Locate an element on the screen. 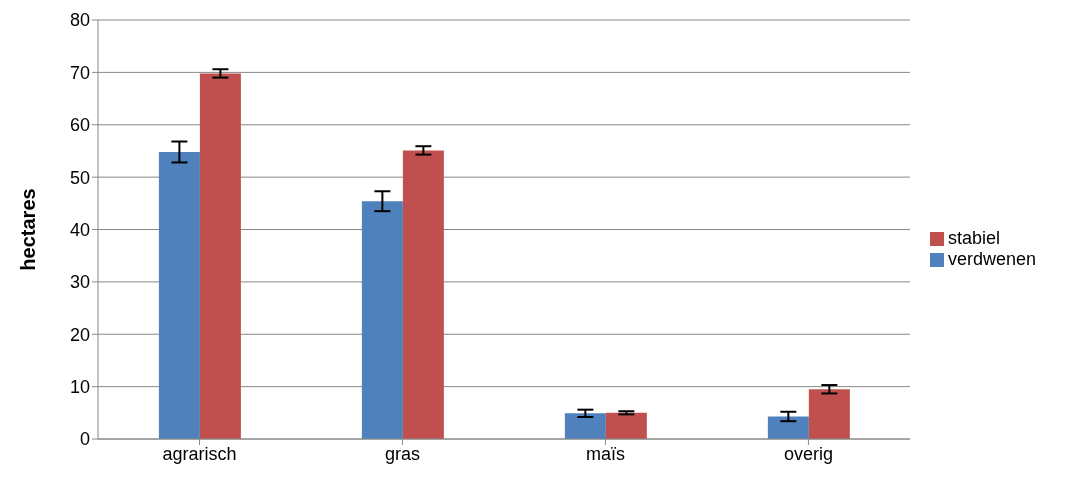 The width and height of the screenshot is (1074, 497). y-tick-label: 60 is located at coordinates (79, 125).